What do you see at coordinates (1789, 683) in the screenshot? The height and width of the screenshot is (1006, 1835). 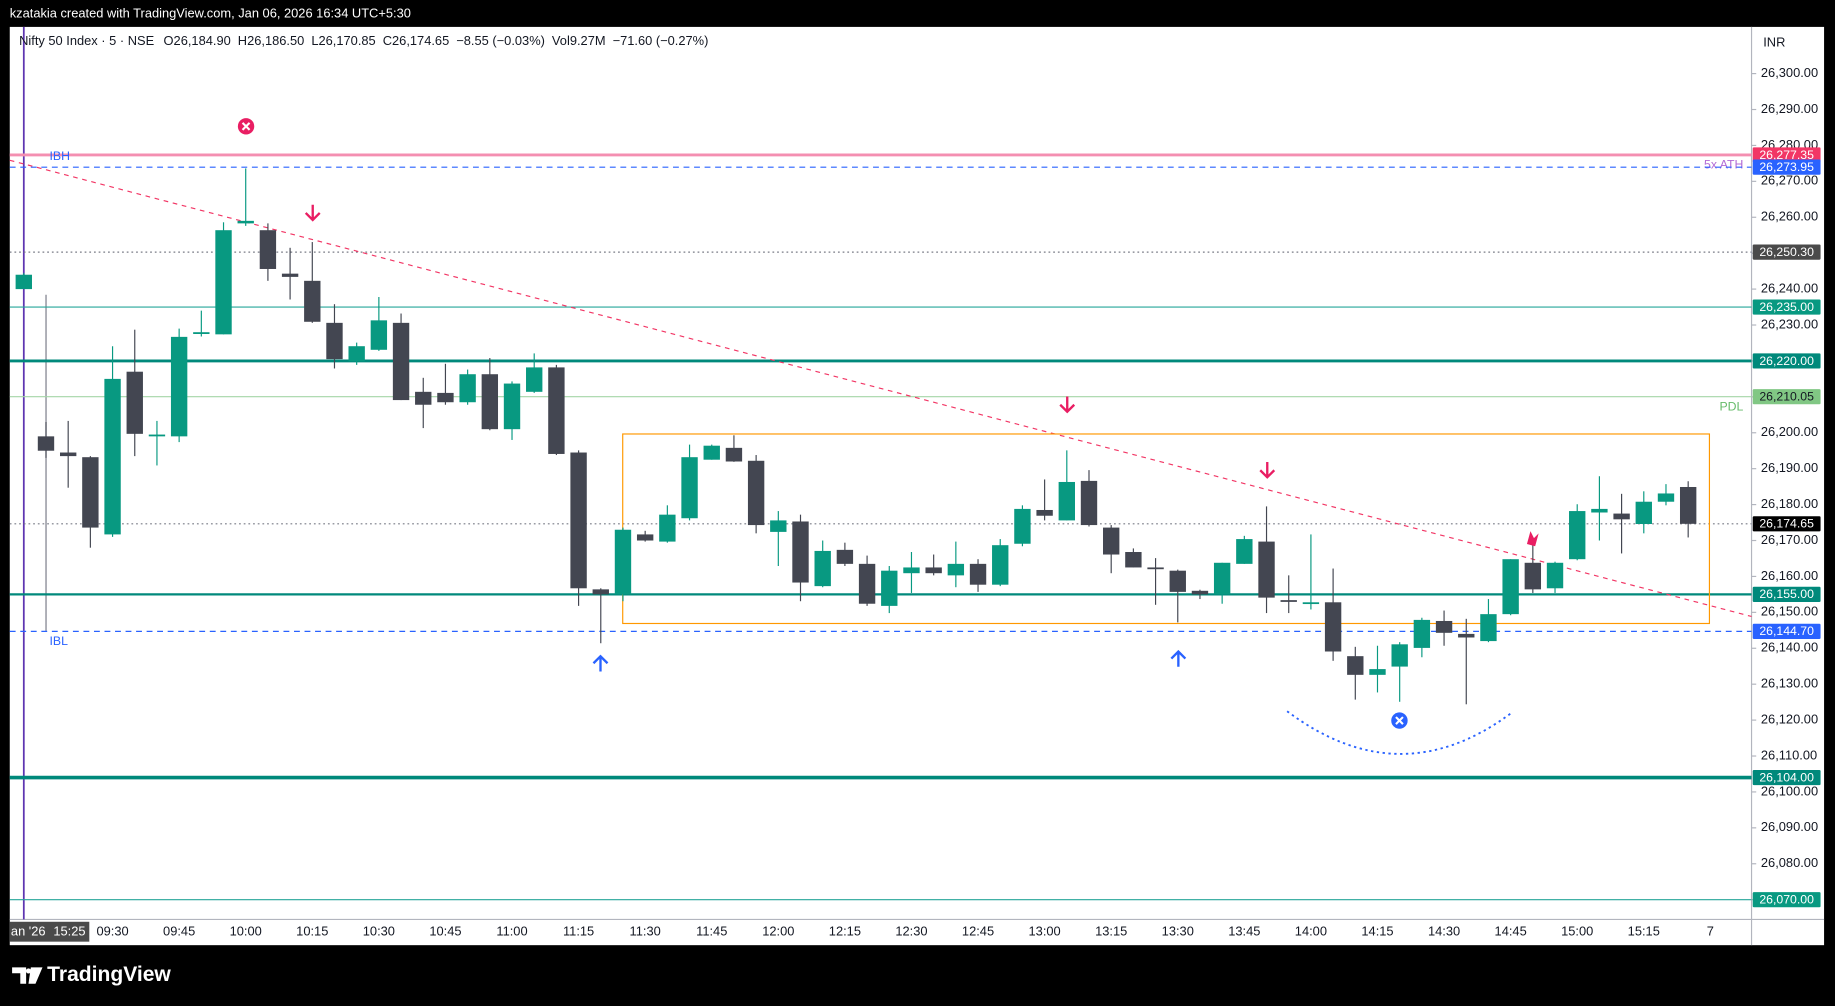 I see `y-tick-label: 26,130.00` at bounding box center [1789, 683].